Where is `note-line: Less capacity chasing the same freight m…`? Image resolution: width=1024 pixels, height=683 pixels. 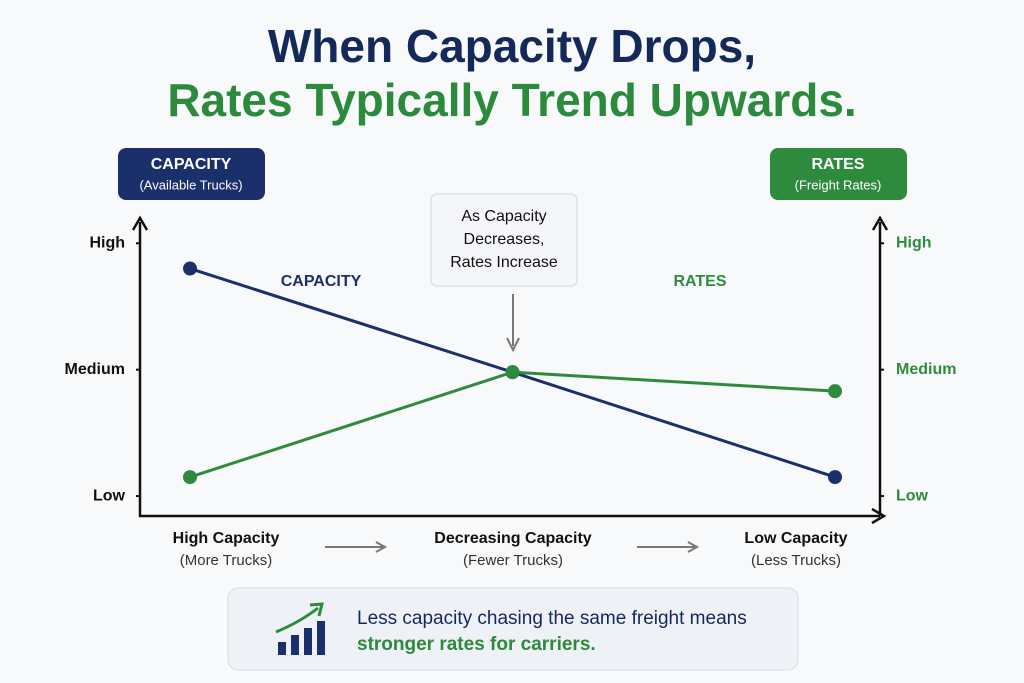 note-line: Less capacity chasing the same freight m… is located at coordinates (552, 618).